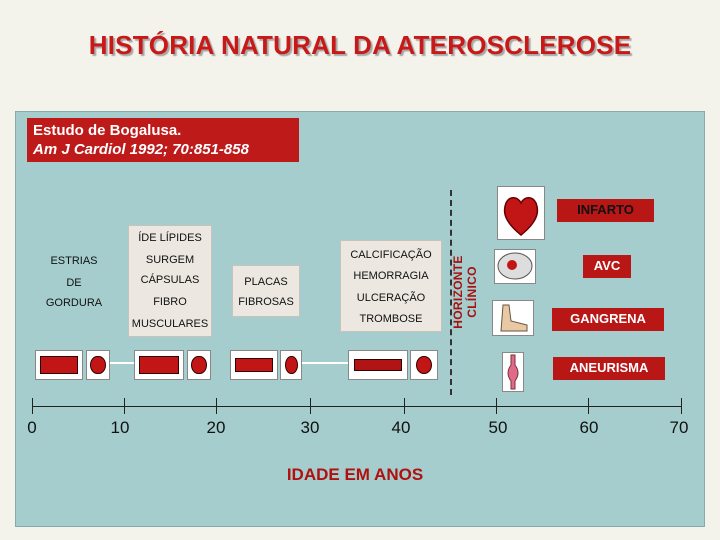 The width and height of the screenshot is (720, 540). I want to click on axis-tick-label: 30, so click(310, 427).